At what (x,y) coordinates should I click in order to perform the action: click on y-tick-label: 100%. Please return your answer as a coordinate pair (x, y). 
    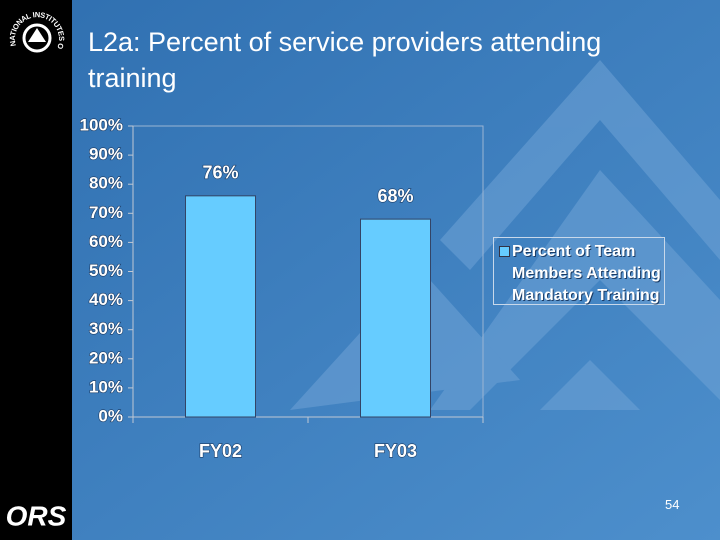
    Looking at the image, I should click on (101, 124).